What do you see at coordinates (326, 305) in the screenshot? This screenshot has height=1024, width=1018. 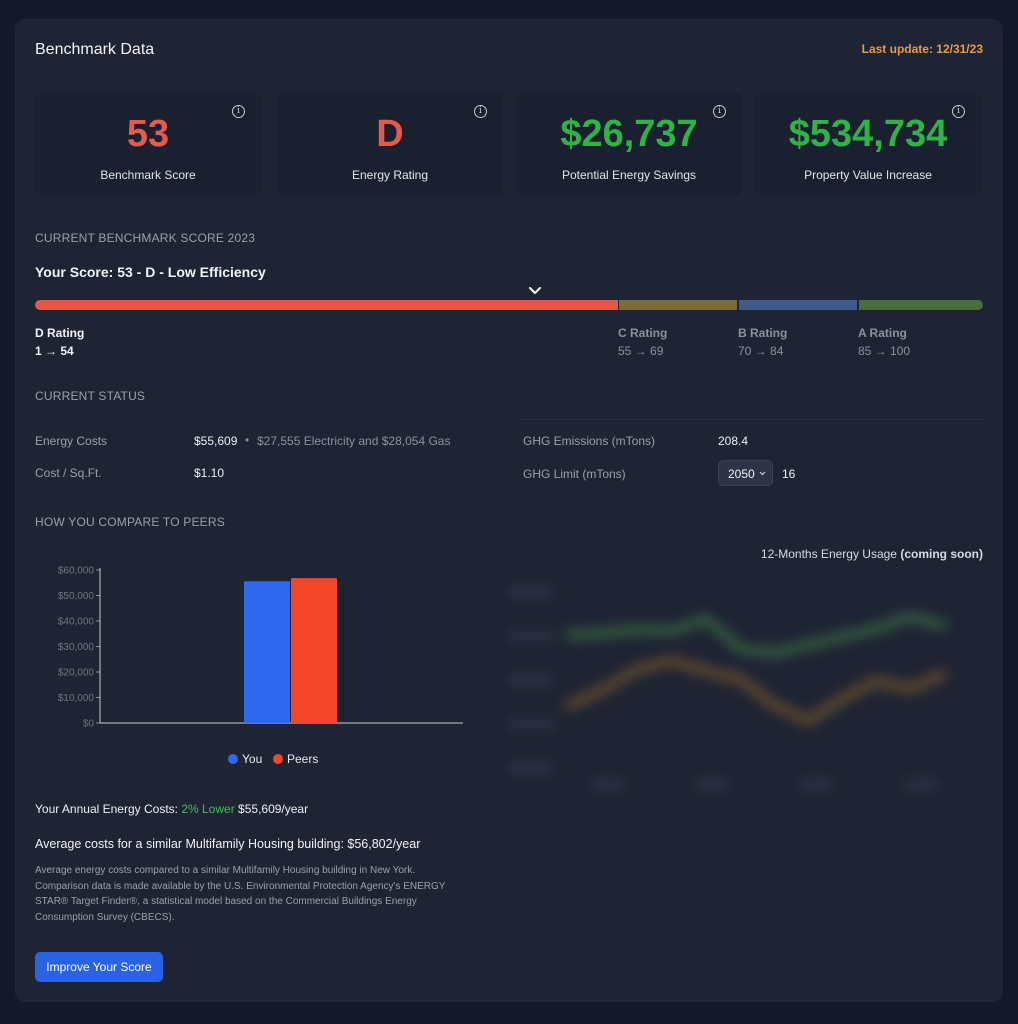 I see `rating-bar-d` at bounding box center [326, 305].